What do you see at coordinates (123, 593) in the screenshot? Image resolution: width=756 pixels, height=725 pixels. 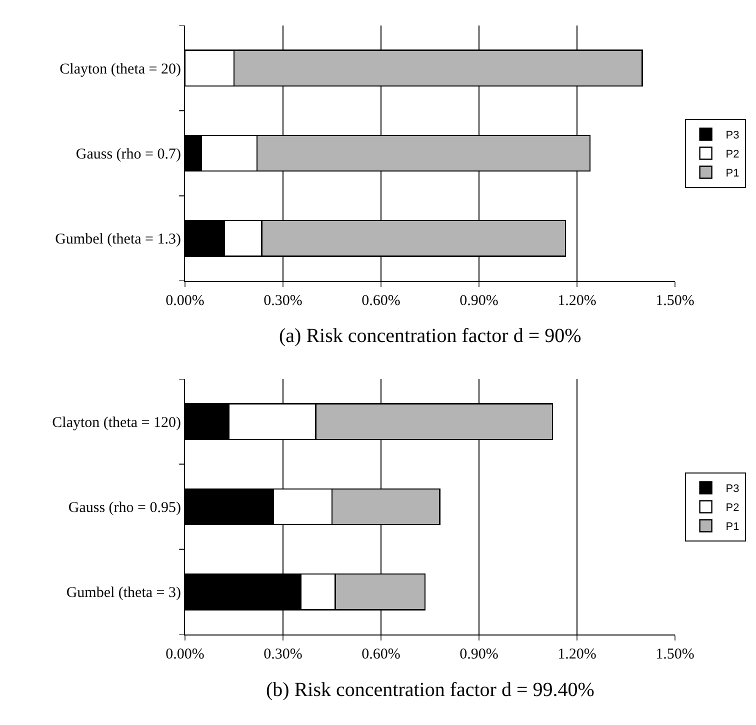 I see `y-tick-label: Gumbel (theta = 3)` at bounding box center [123, 593].